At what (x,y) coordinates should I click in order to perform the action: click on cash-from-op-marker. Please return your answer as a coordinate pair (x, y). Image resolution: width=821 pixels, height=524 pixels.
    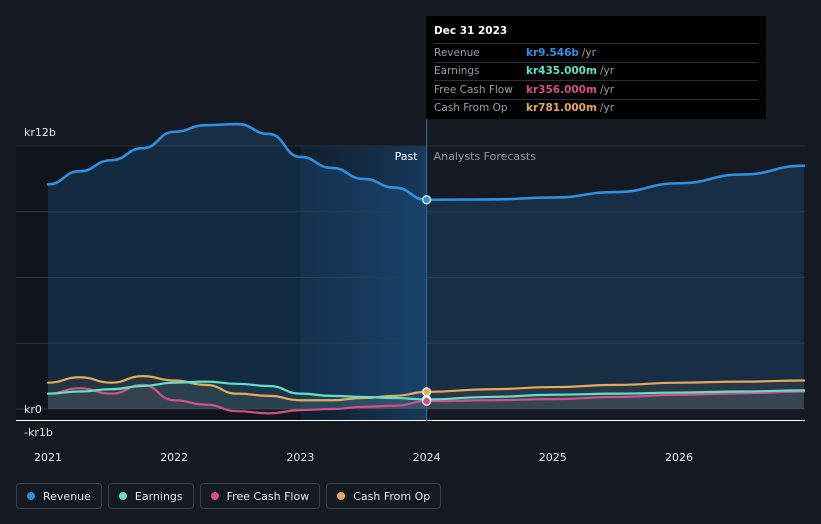
    Looking at the image, I should click on (427, 392).